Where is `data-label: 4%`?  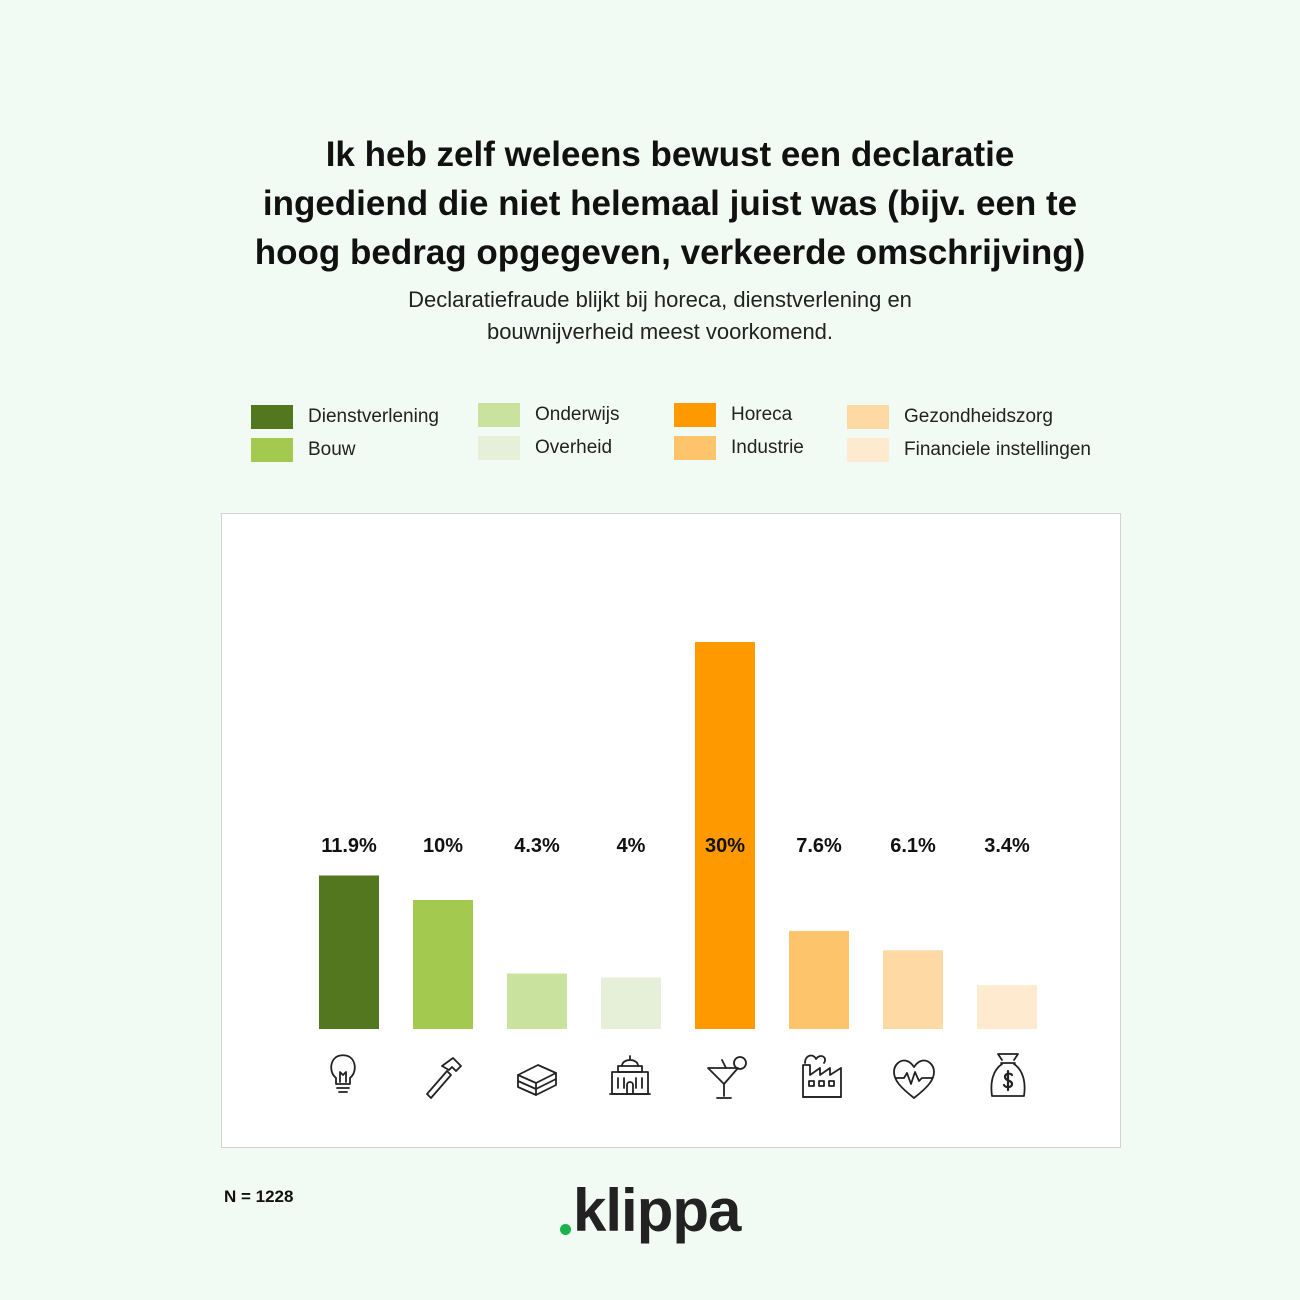
data-label: 4% is located at coordinates (631, 846).